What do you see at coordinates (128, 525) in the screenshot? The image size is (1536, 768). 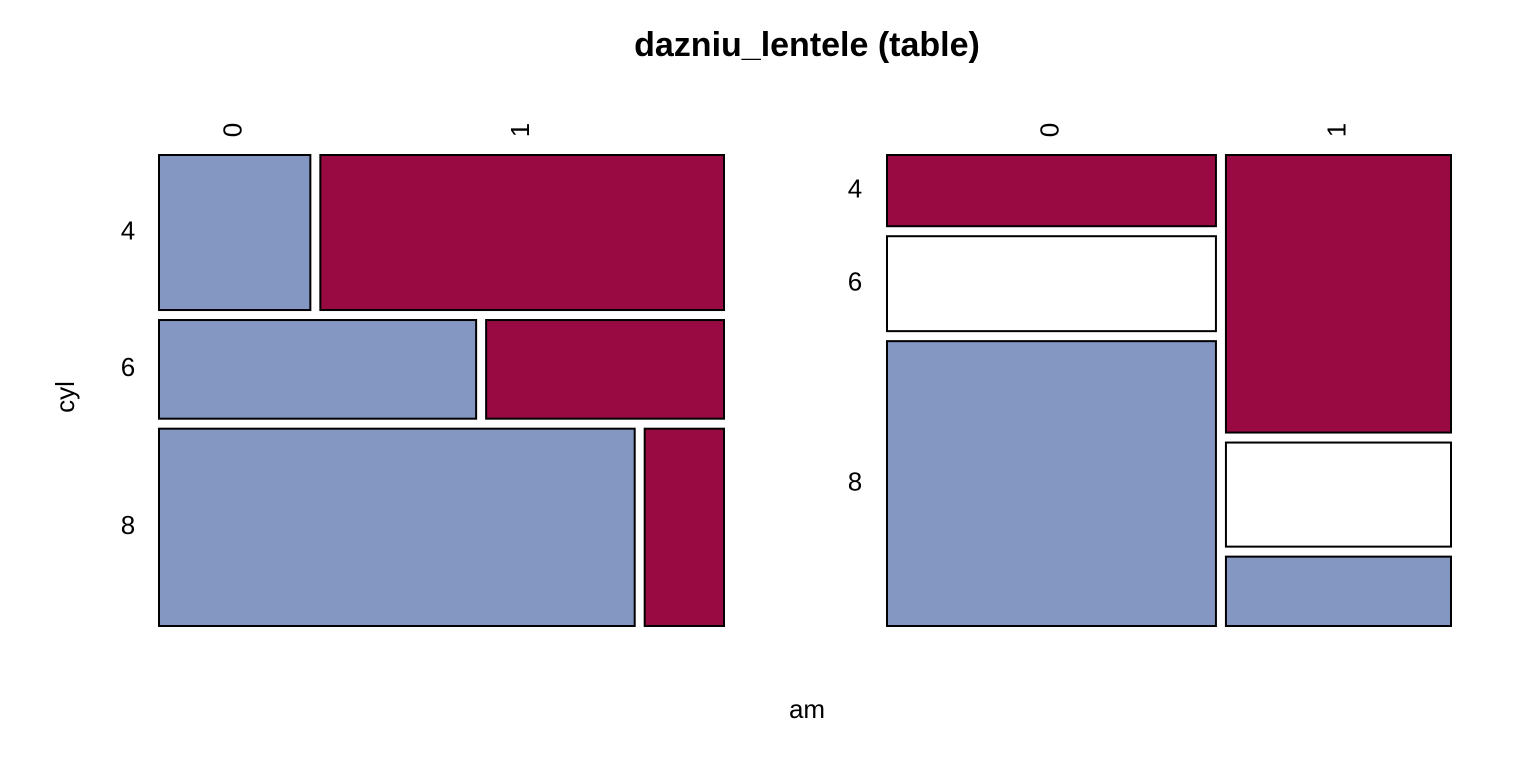 I see `y-tick-label-8: 8` at bounding box center [128, 525].